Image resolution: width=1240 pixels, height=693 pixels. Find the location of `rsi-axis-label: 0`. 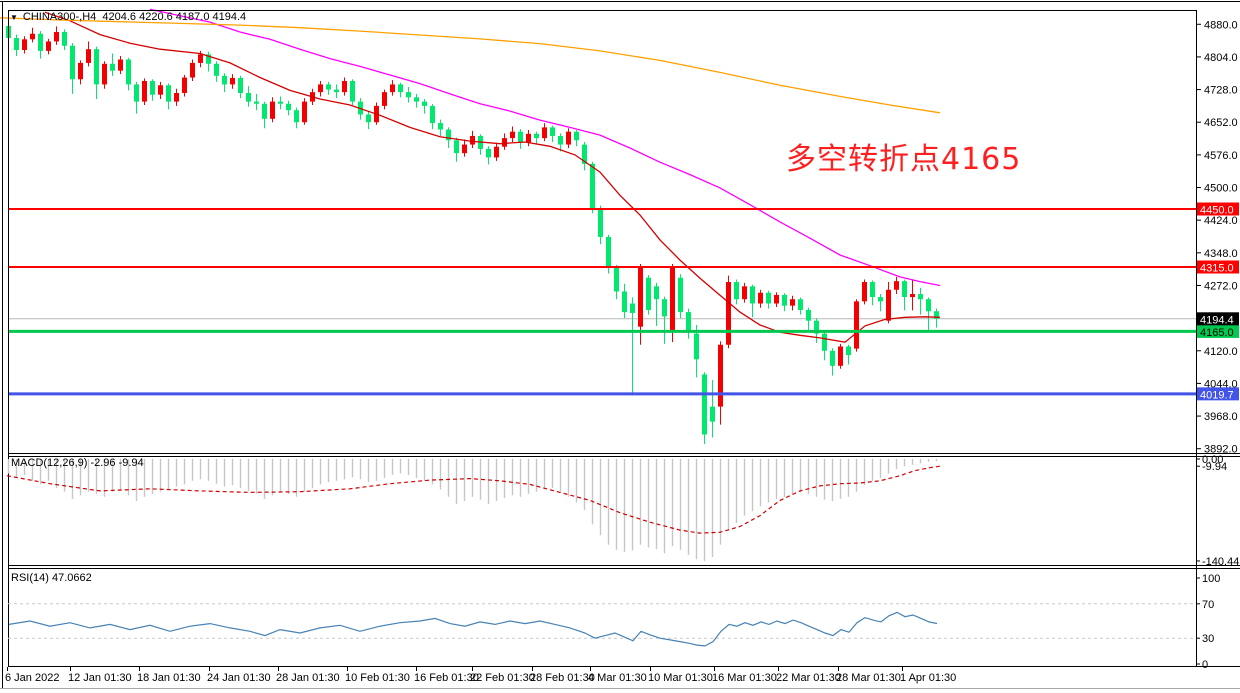

rsi-axis-label: 0 is located at coordinates (1205, 665).